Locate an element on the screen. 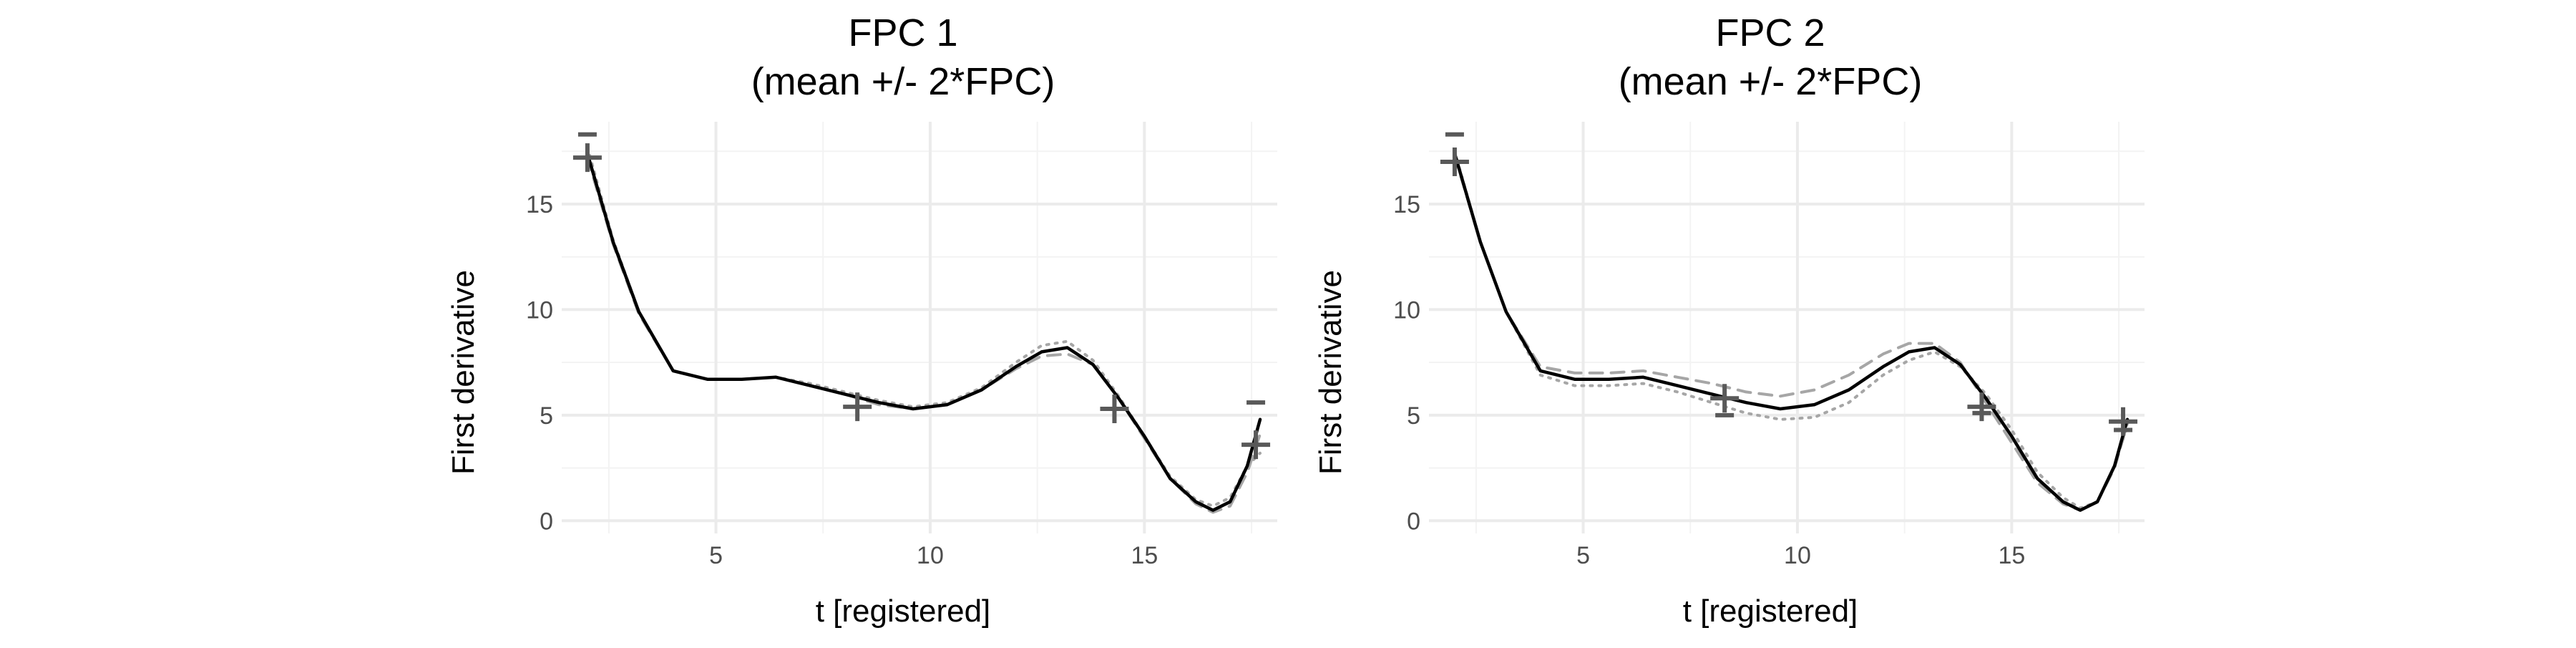 This screenshot has height=648, width=2576. chart-title-line-1: FPC 1 is located at coordinates (902, 33).